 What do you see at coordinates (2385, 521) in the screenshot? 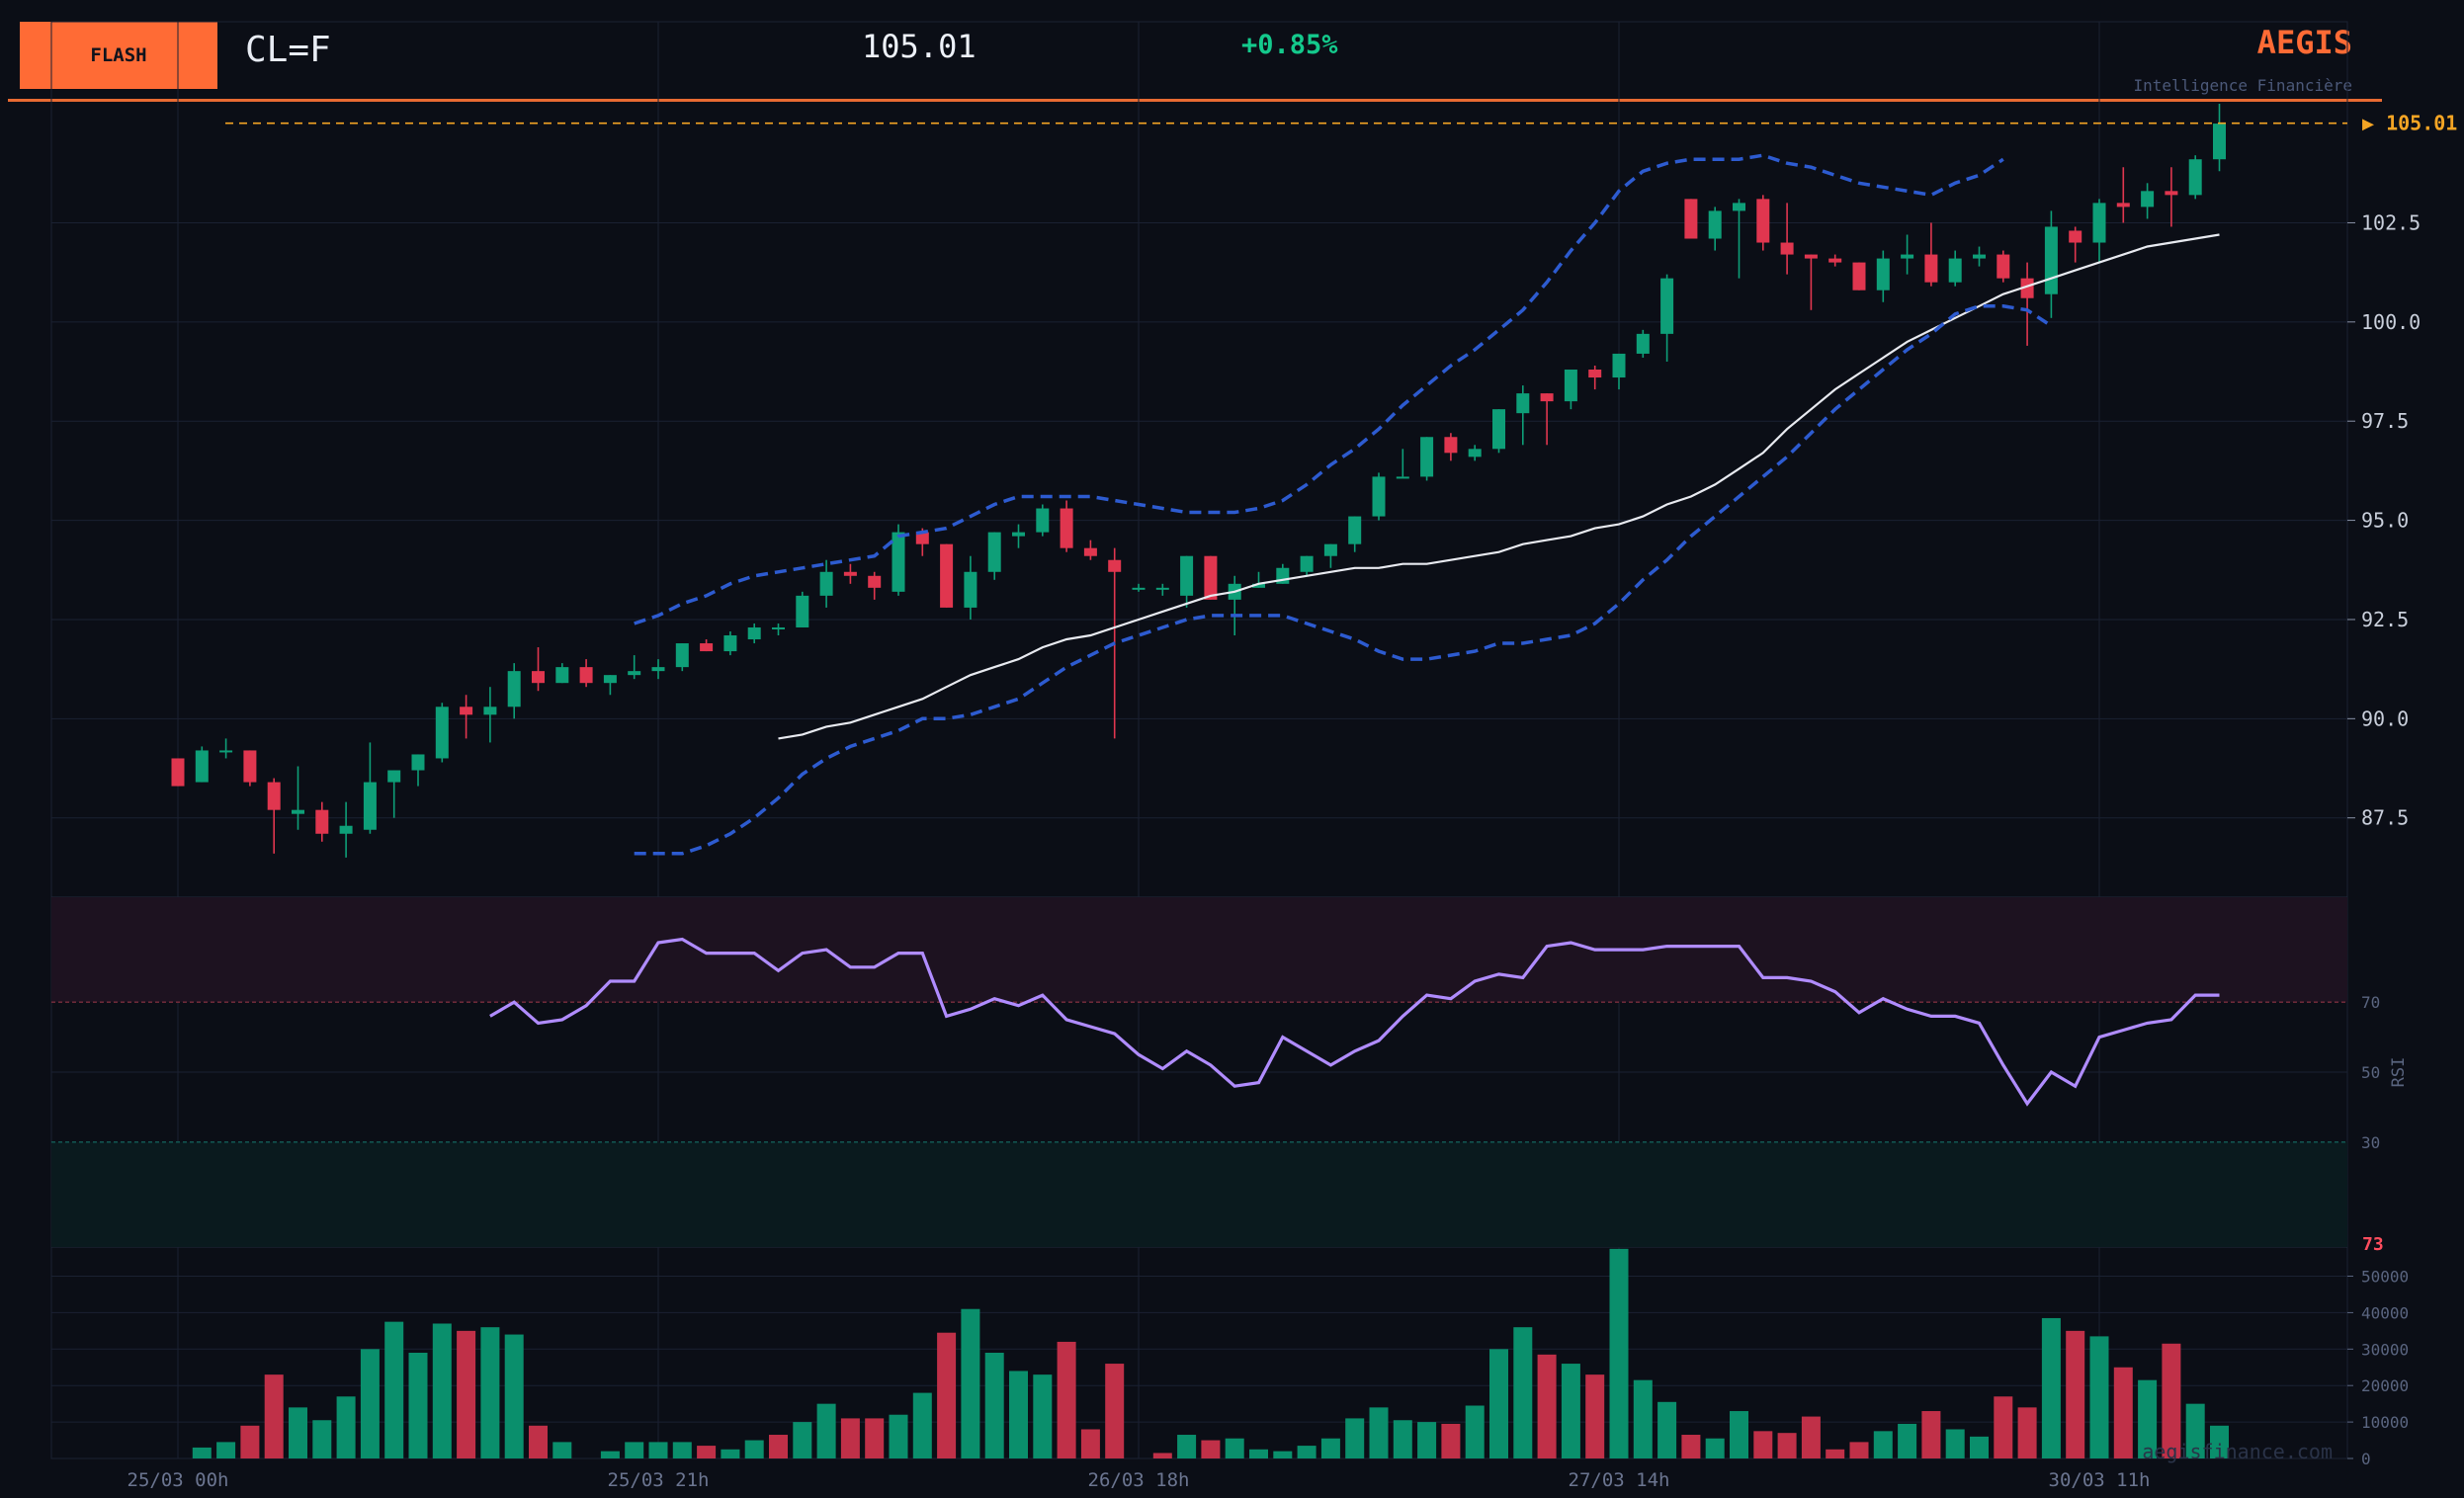
I see `price-tick-label: 95.0` at bounding box center [2385, 521].